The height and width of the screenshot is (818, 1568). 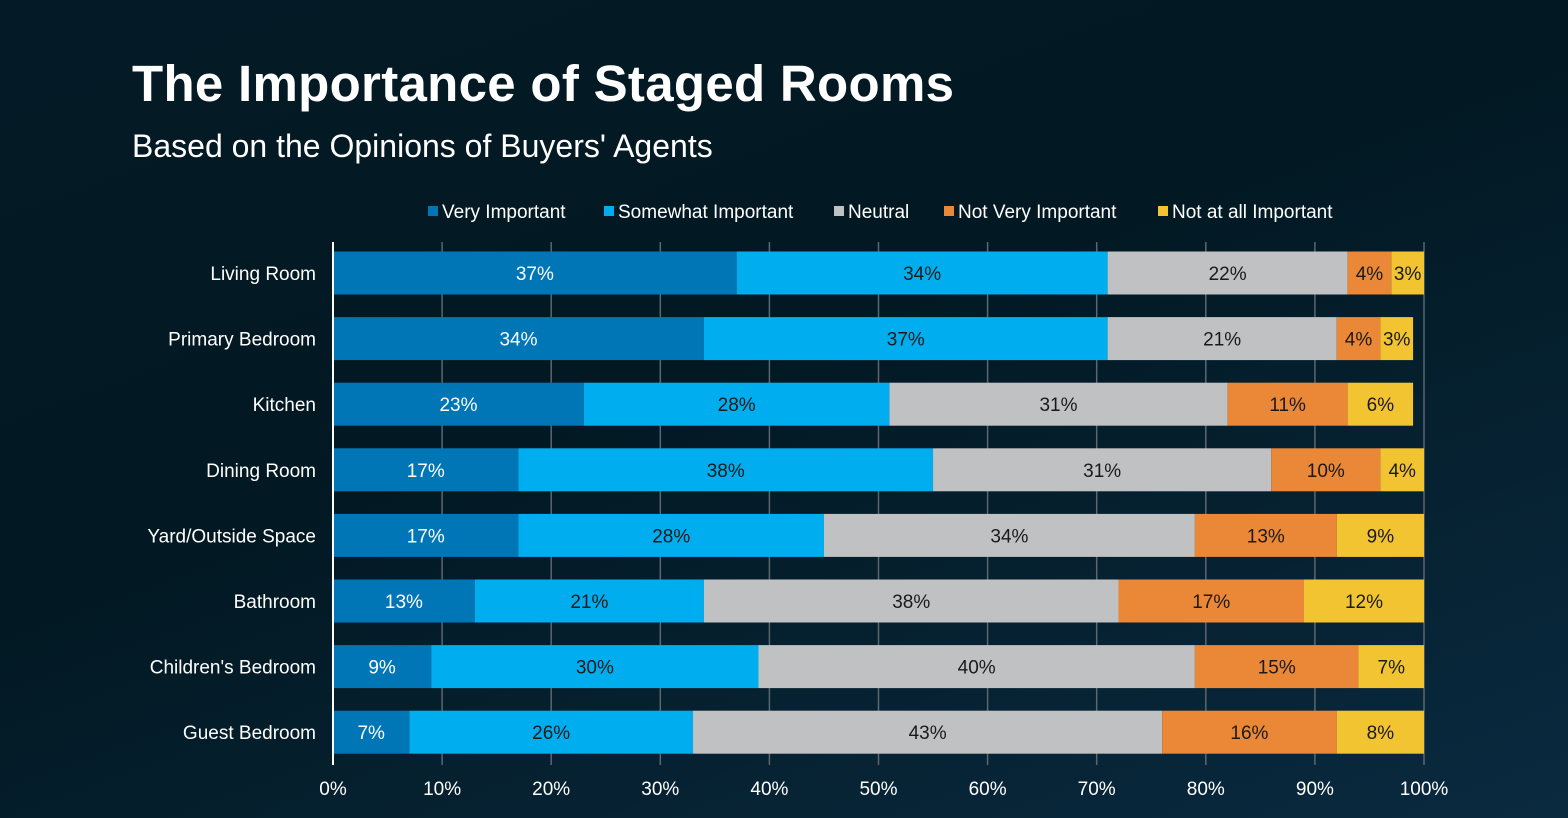 What do you see at coordinates (1206, 789) in the screenshot?
I see `x-tick-label: 80%` at bounding box center [1206, 789].